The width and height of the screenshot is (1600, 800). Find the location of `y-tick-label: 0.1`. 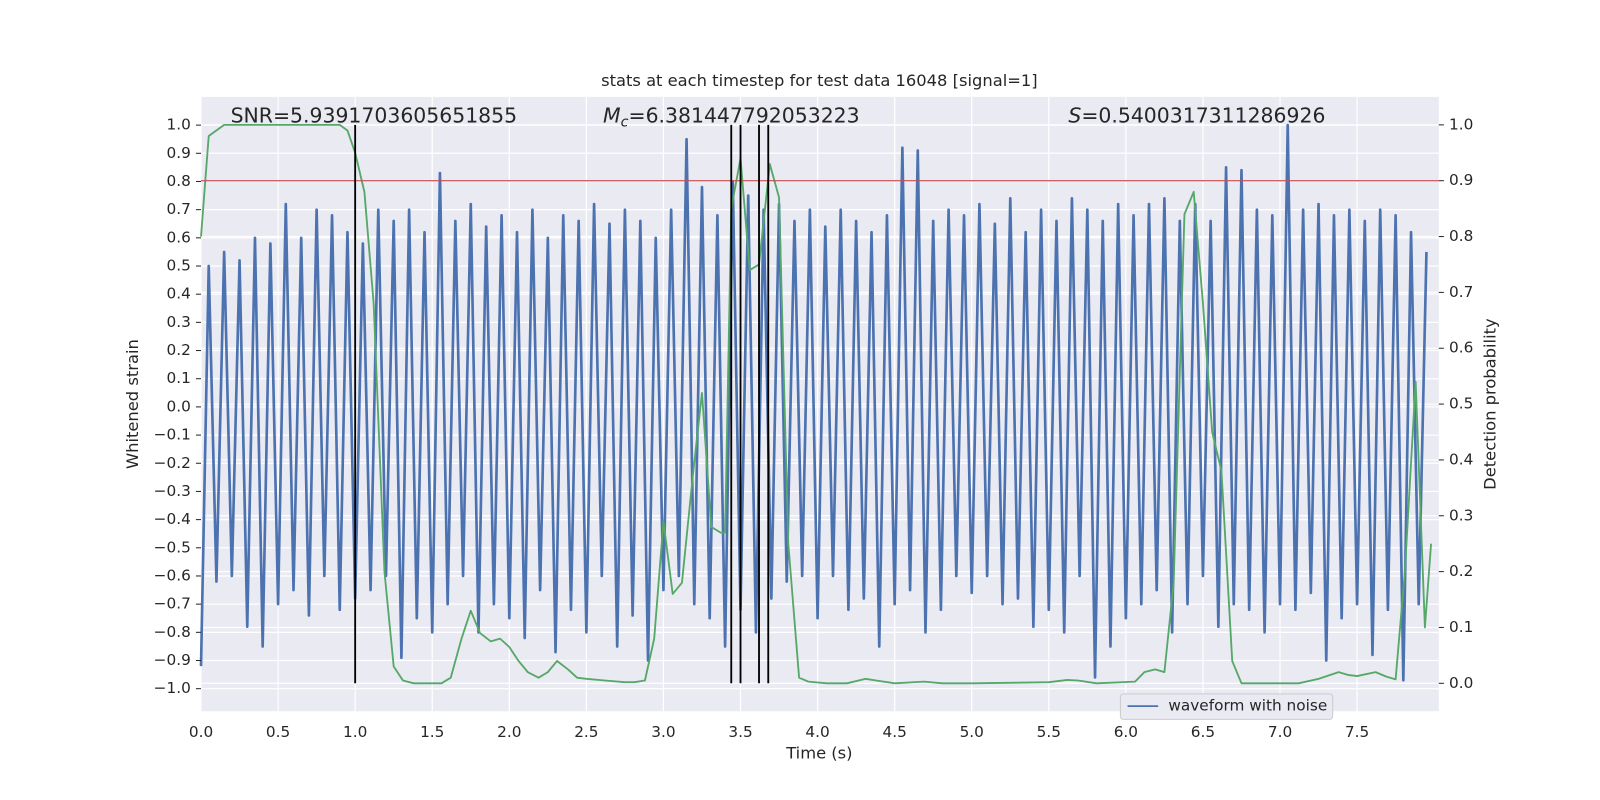

y-tick-label: 0.1 is located at coordinates (178, 378).